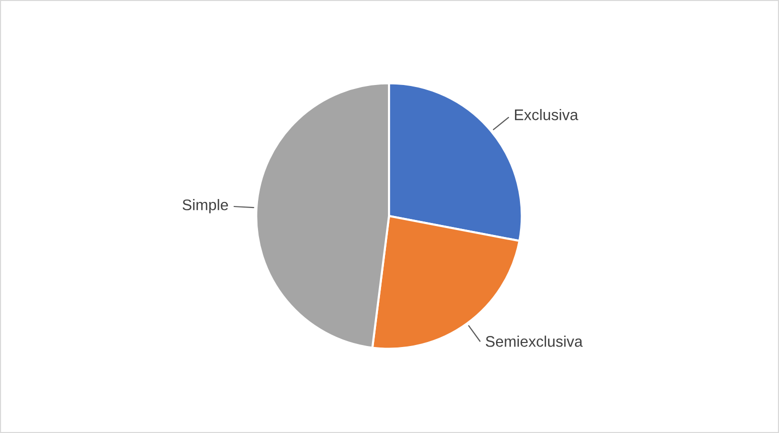 The image size is (779, 433). Describe the element at coordinates (534, 341) in the screenshot. I see `slice-label: Semiexclusiva` at that location.